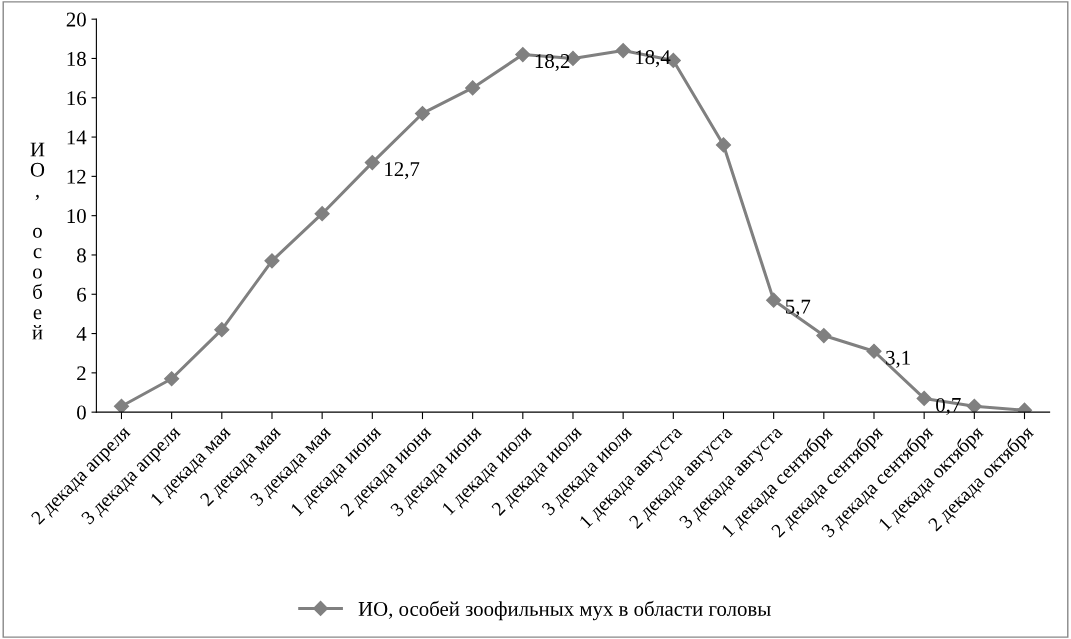 This screenshot has width=1071, height=639. Describe the element at coordinates (564, 610) in the screenshot. I see `legend-label: ИО, особей зоофильных мух в области головы` at that location.